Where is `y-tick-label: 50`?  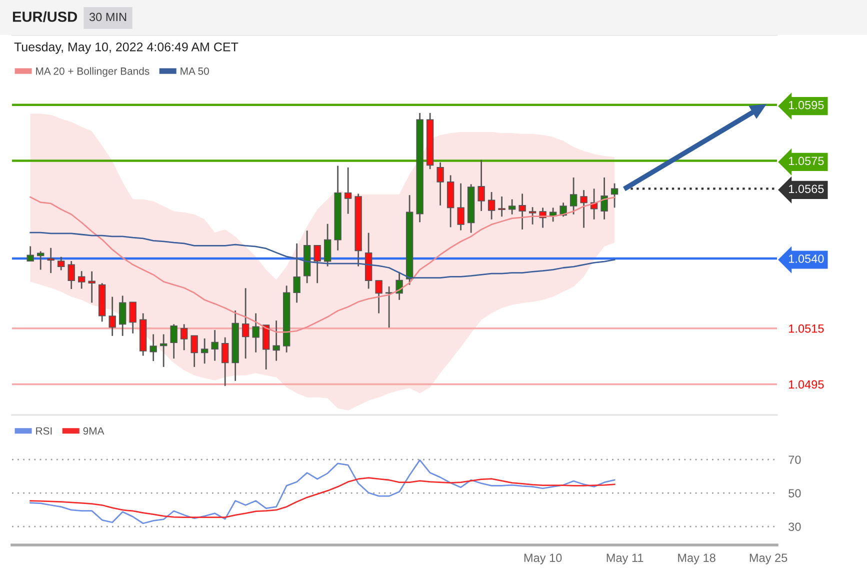 y-tick-label: 50 is located at coordinates (794, 493).